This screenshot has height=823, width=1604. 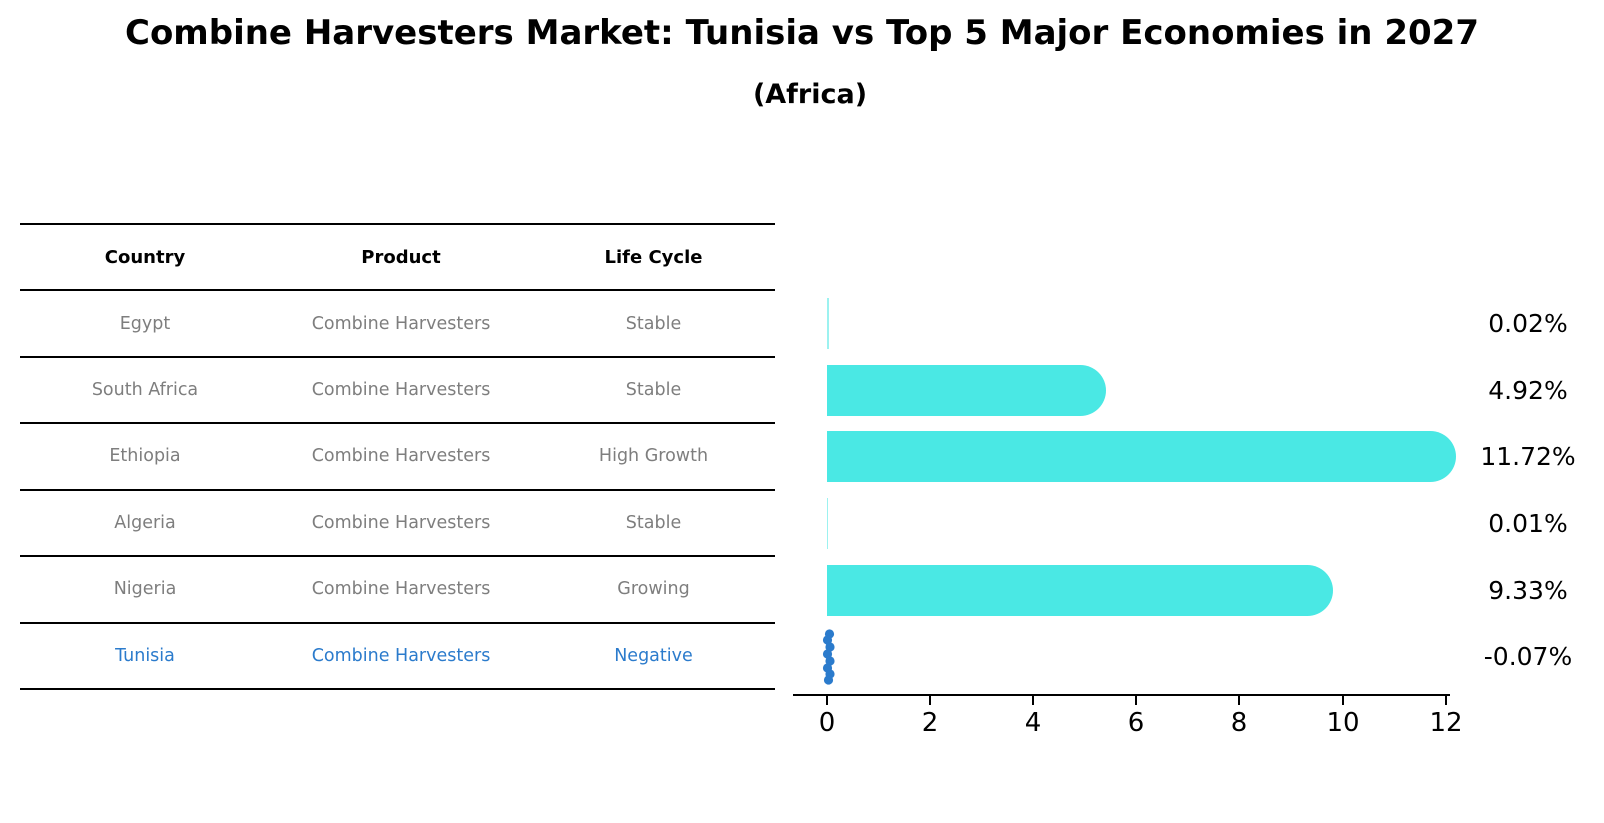 I want to click on country-cell: South Africa, so click(x=145, y=390).